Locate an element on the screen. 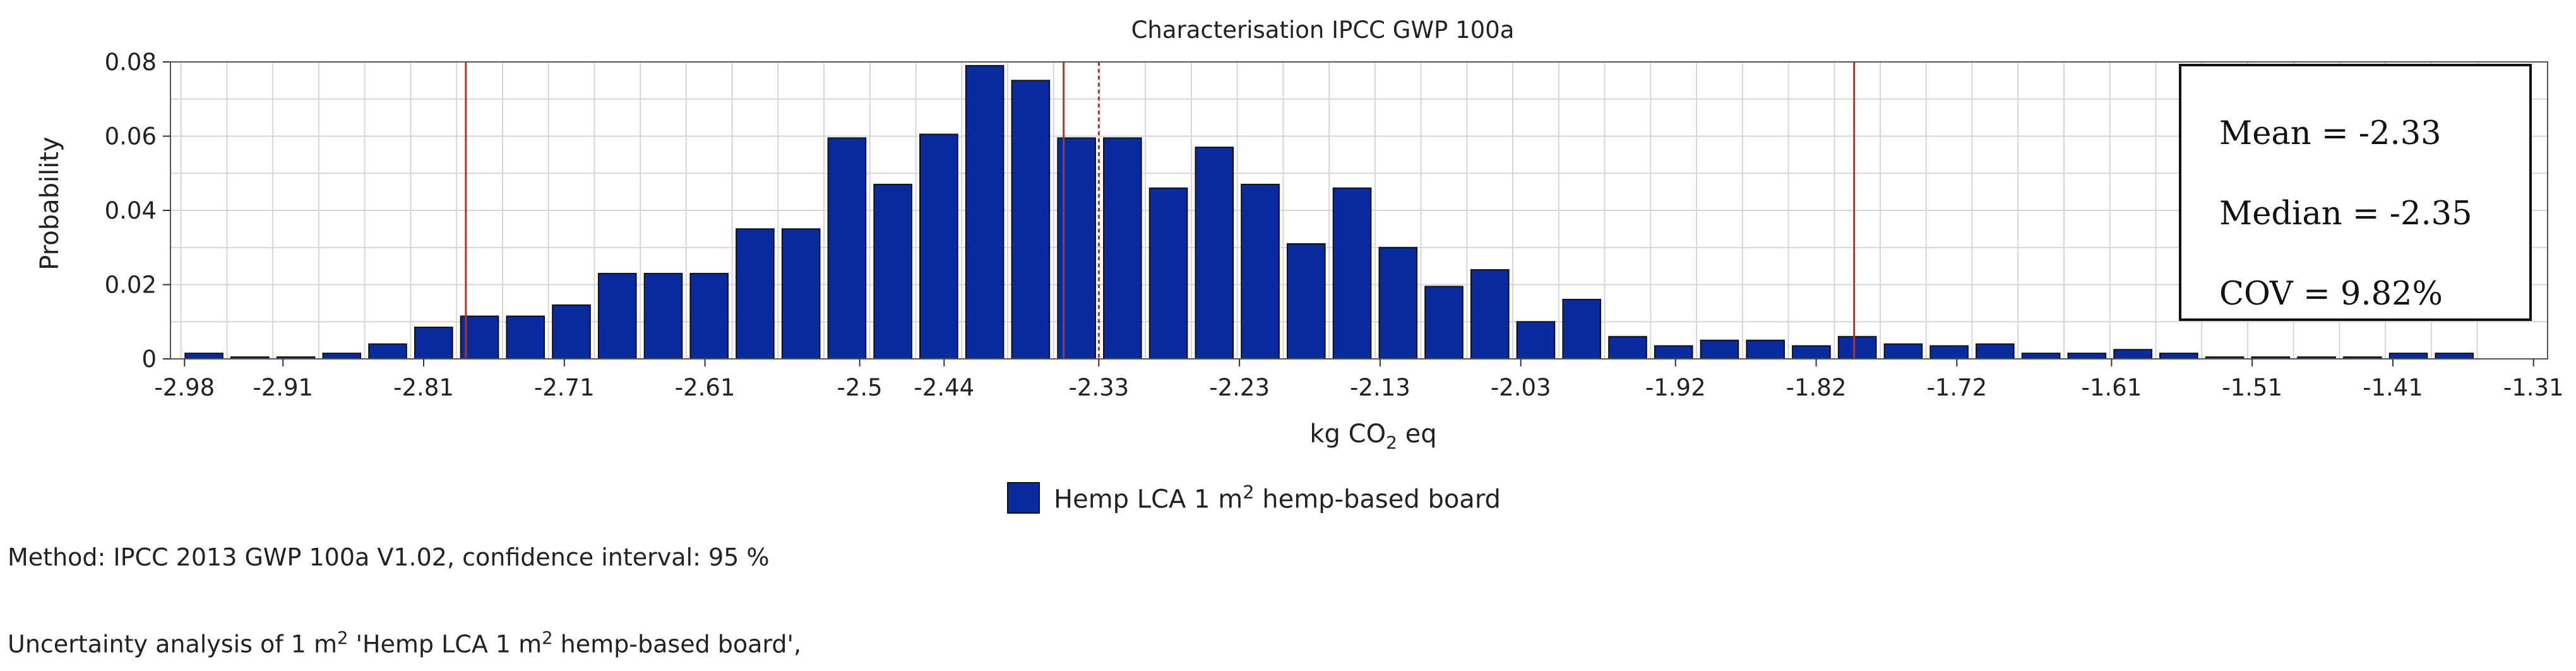  legend: Hemp LCA 1 m2 hemp-based board is located at coordinates (1254, 498).